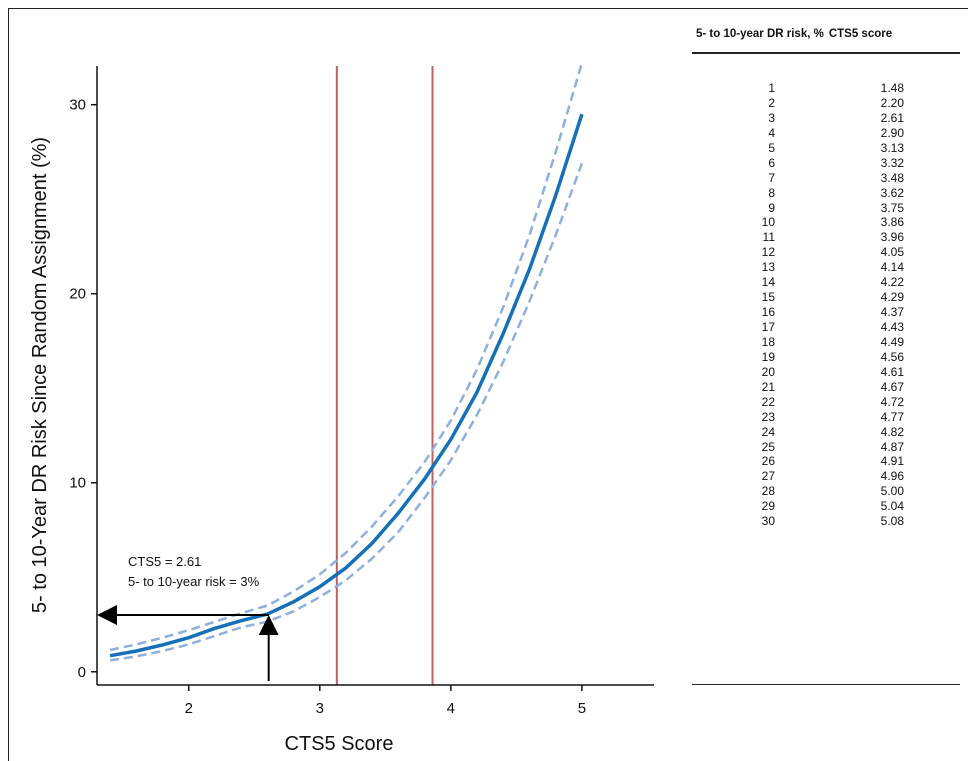  Describe the element at coordinates (826, 237) in the screenshot. I see `table-row: 11 3.96` at that location.